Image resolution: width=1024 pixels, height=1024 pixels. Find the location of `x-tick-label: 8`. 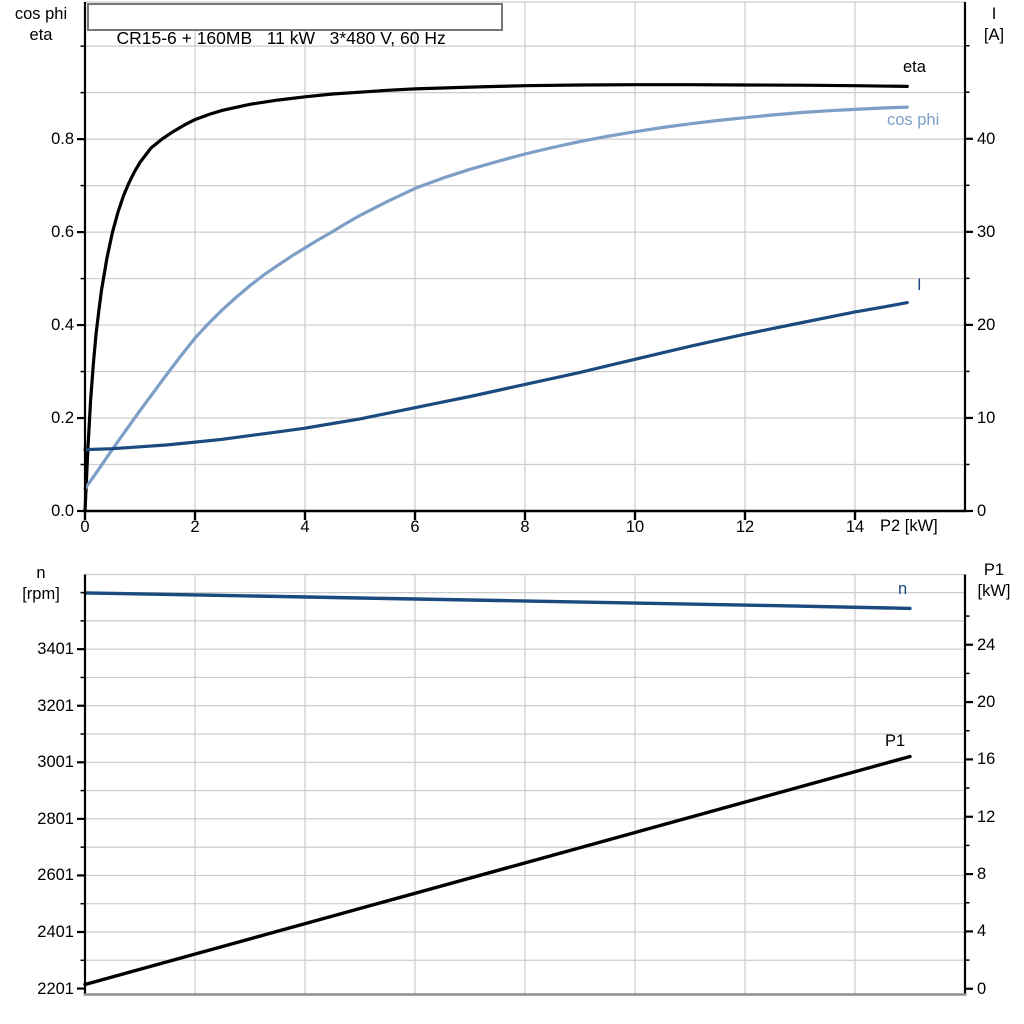

x-tick-label: 8 is located at coordinates (525, 527).